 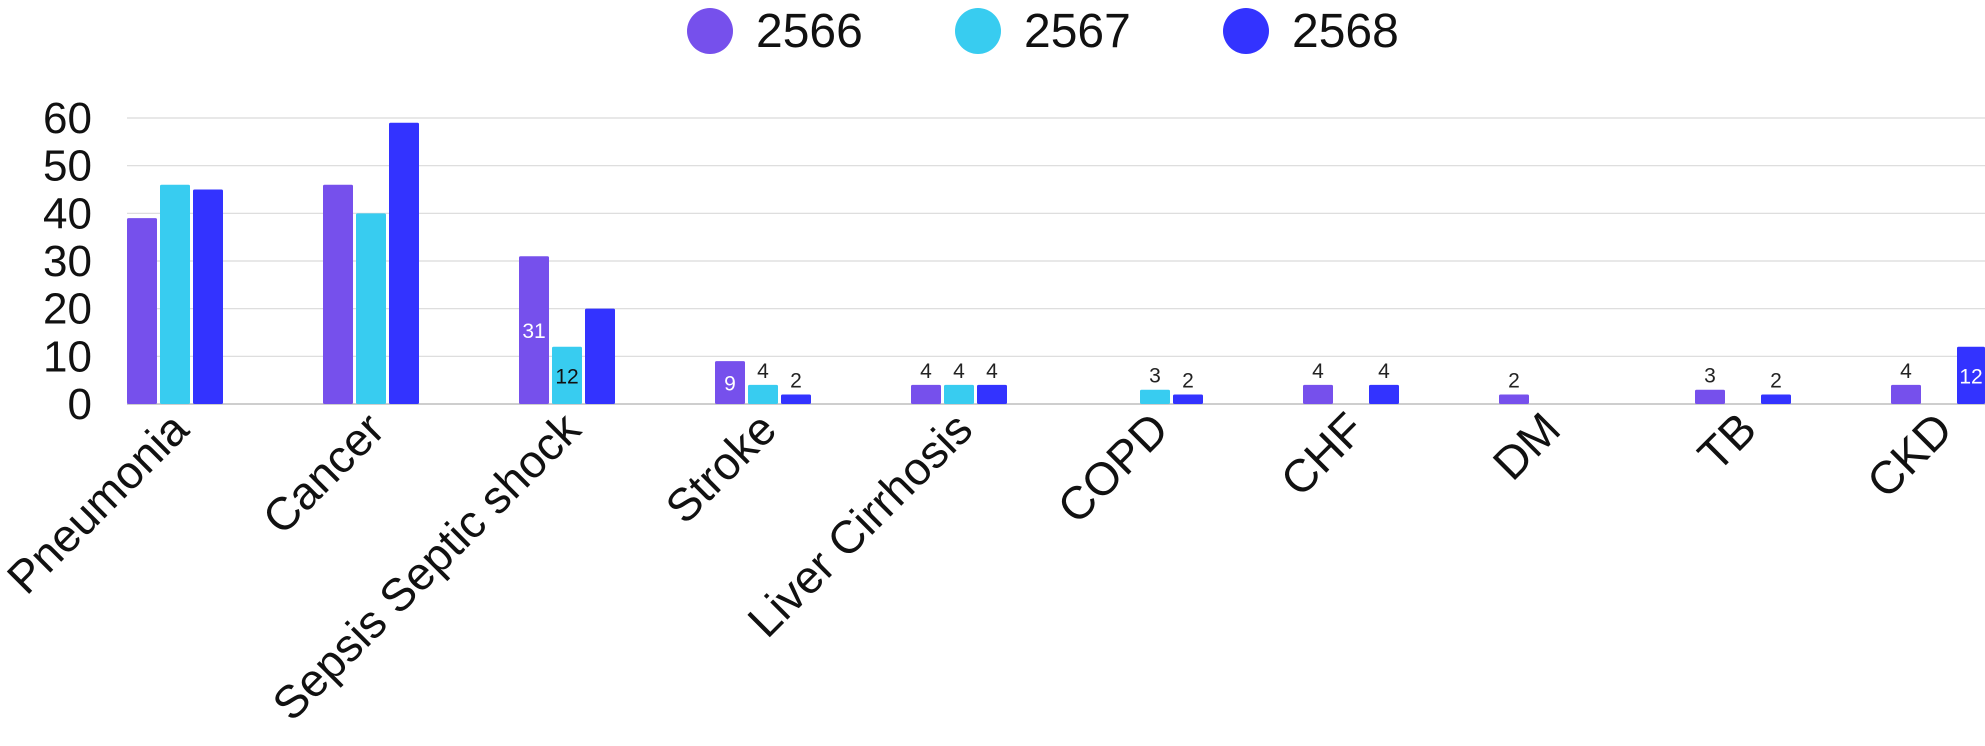 What do you see at coordinates (67, 261) in the screenshot?
I see `y-tick-label: 30` at bounding box center [67, 261].